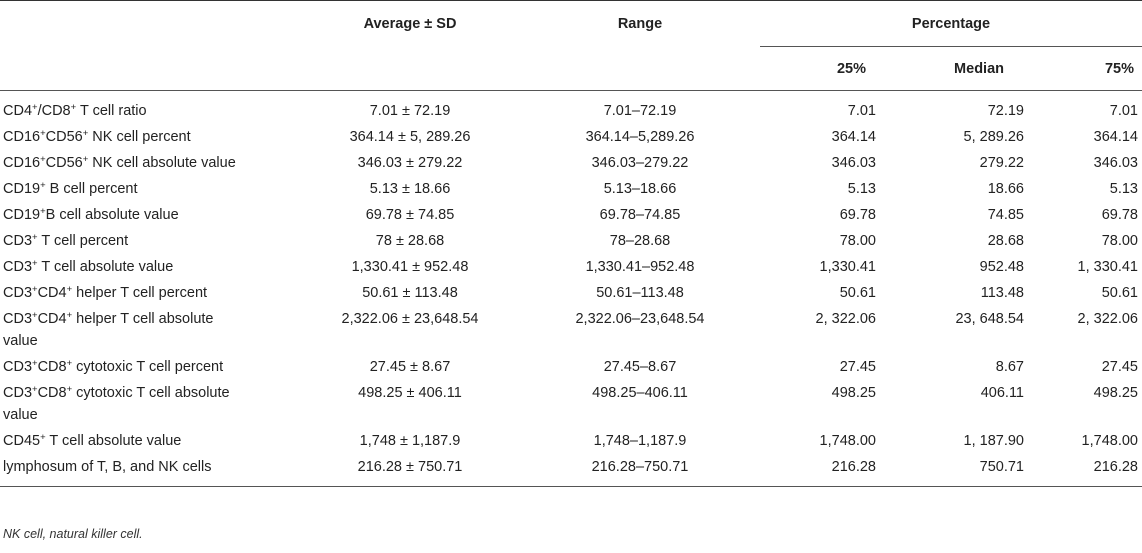  I want to click on row-label: CD16+CD56+ NK cell percent, so click(150, 137).